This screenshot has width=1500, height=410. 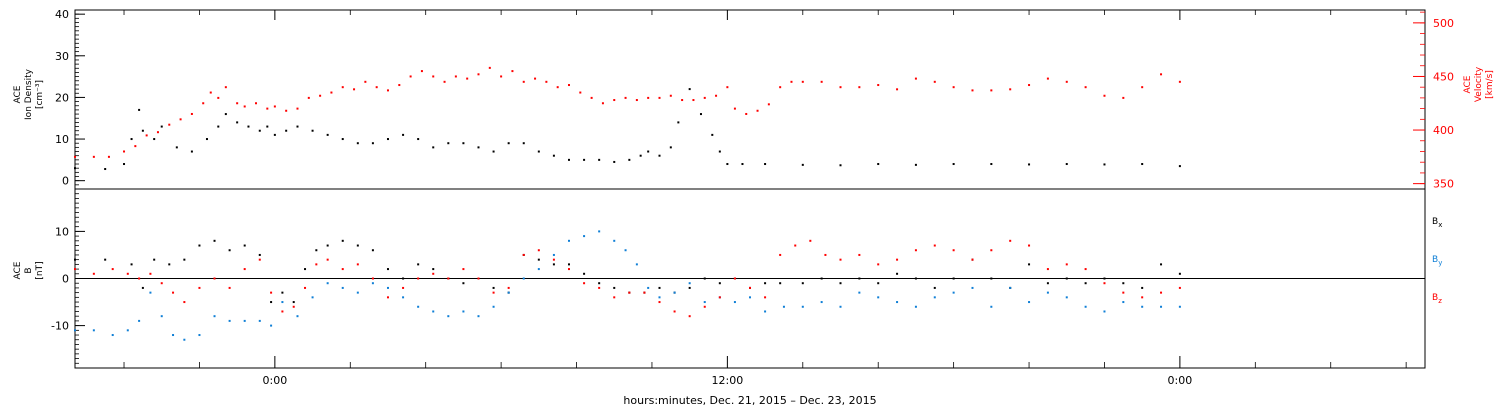 I want to click on top-left-axis-label: ACE Ion Density [cm⁻³], so click(x=29, y=94).